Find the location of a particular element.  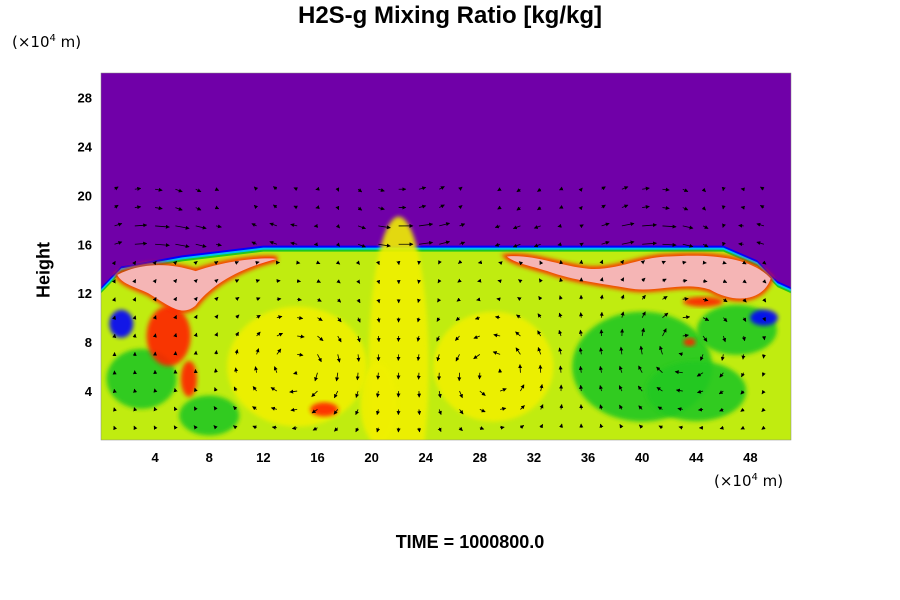

x-tick-label: 28 is located at coordinates (480, 457).